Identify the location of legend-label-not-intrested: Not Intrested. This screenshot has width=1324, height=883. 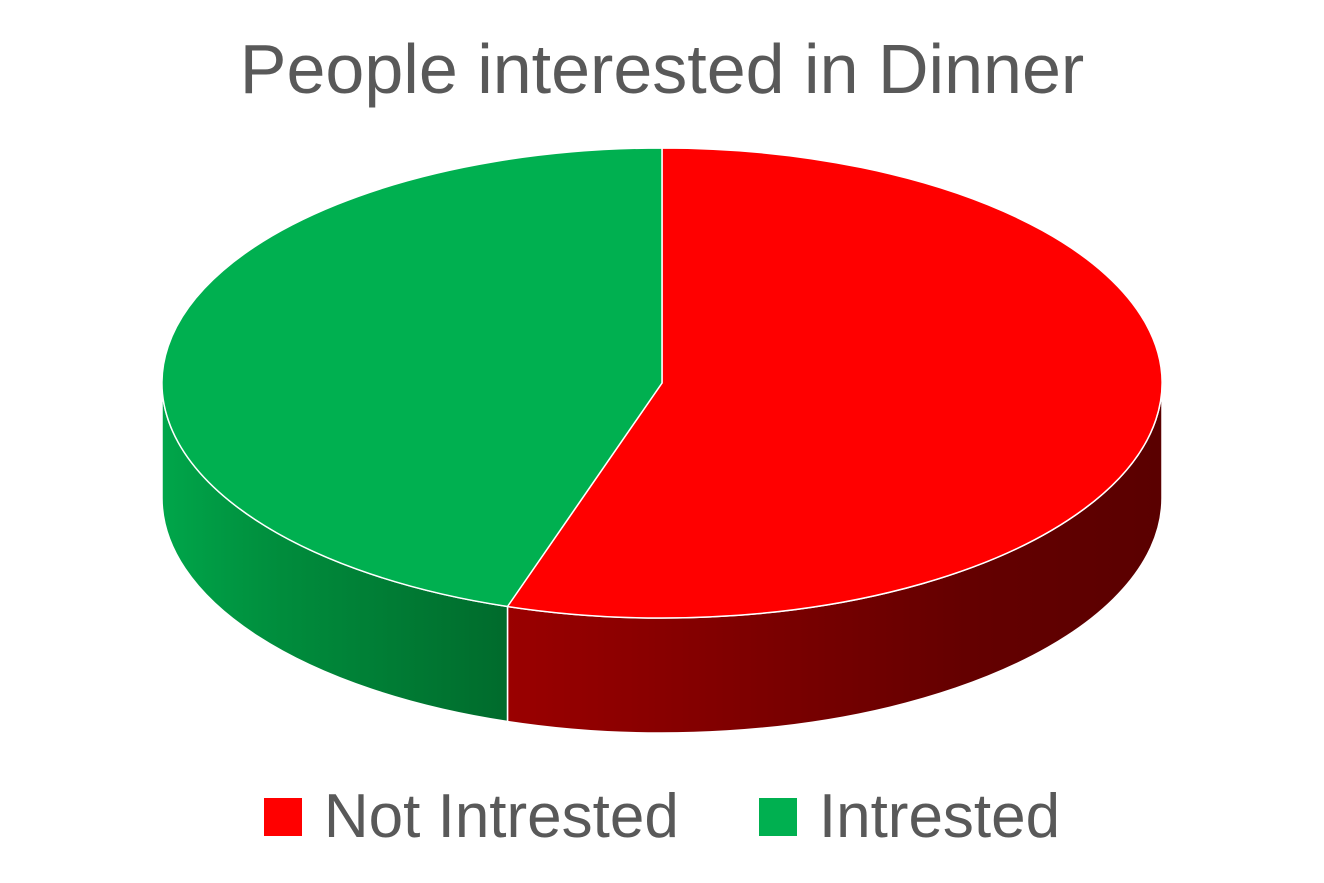
(501, 816).